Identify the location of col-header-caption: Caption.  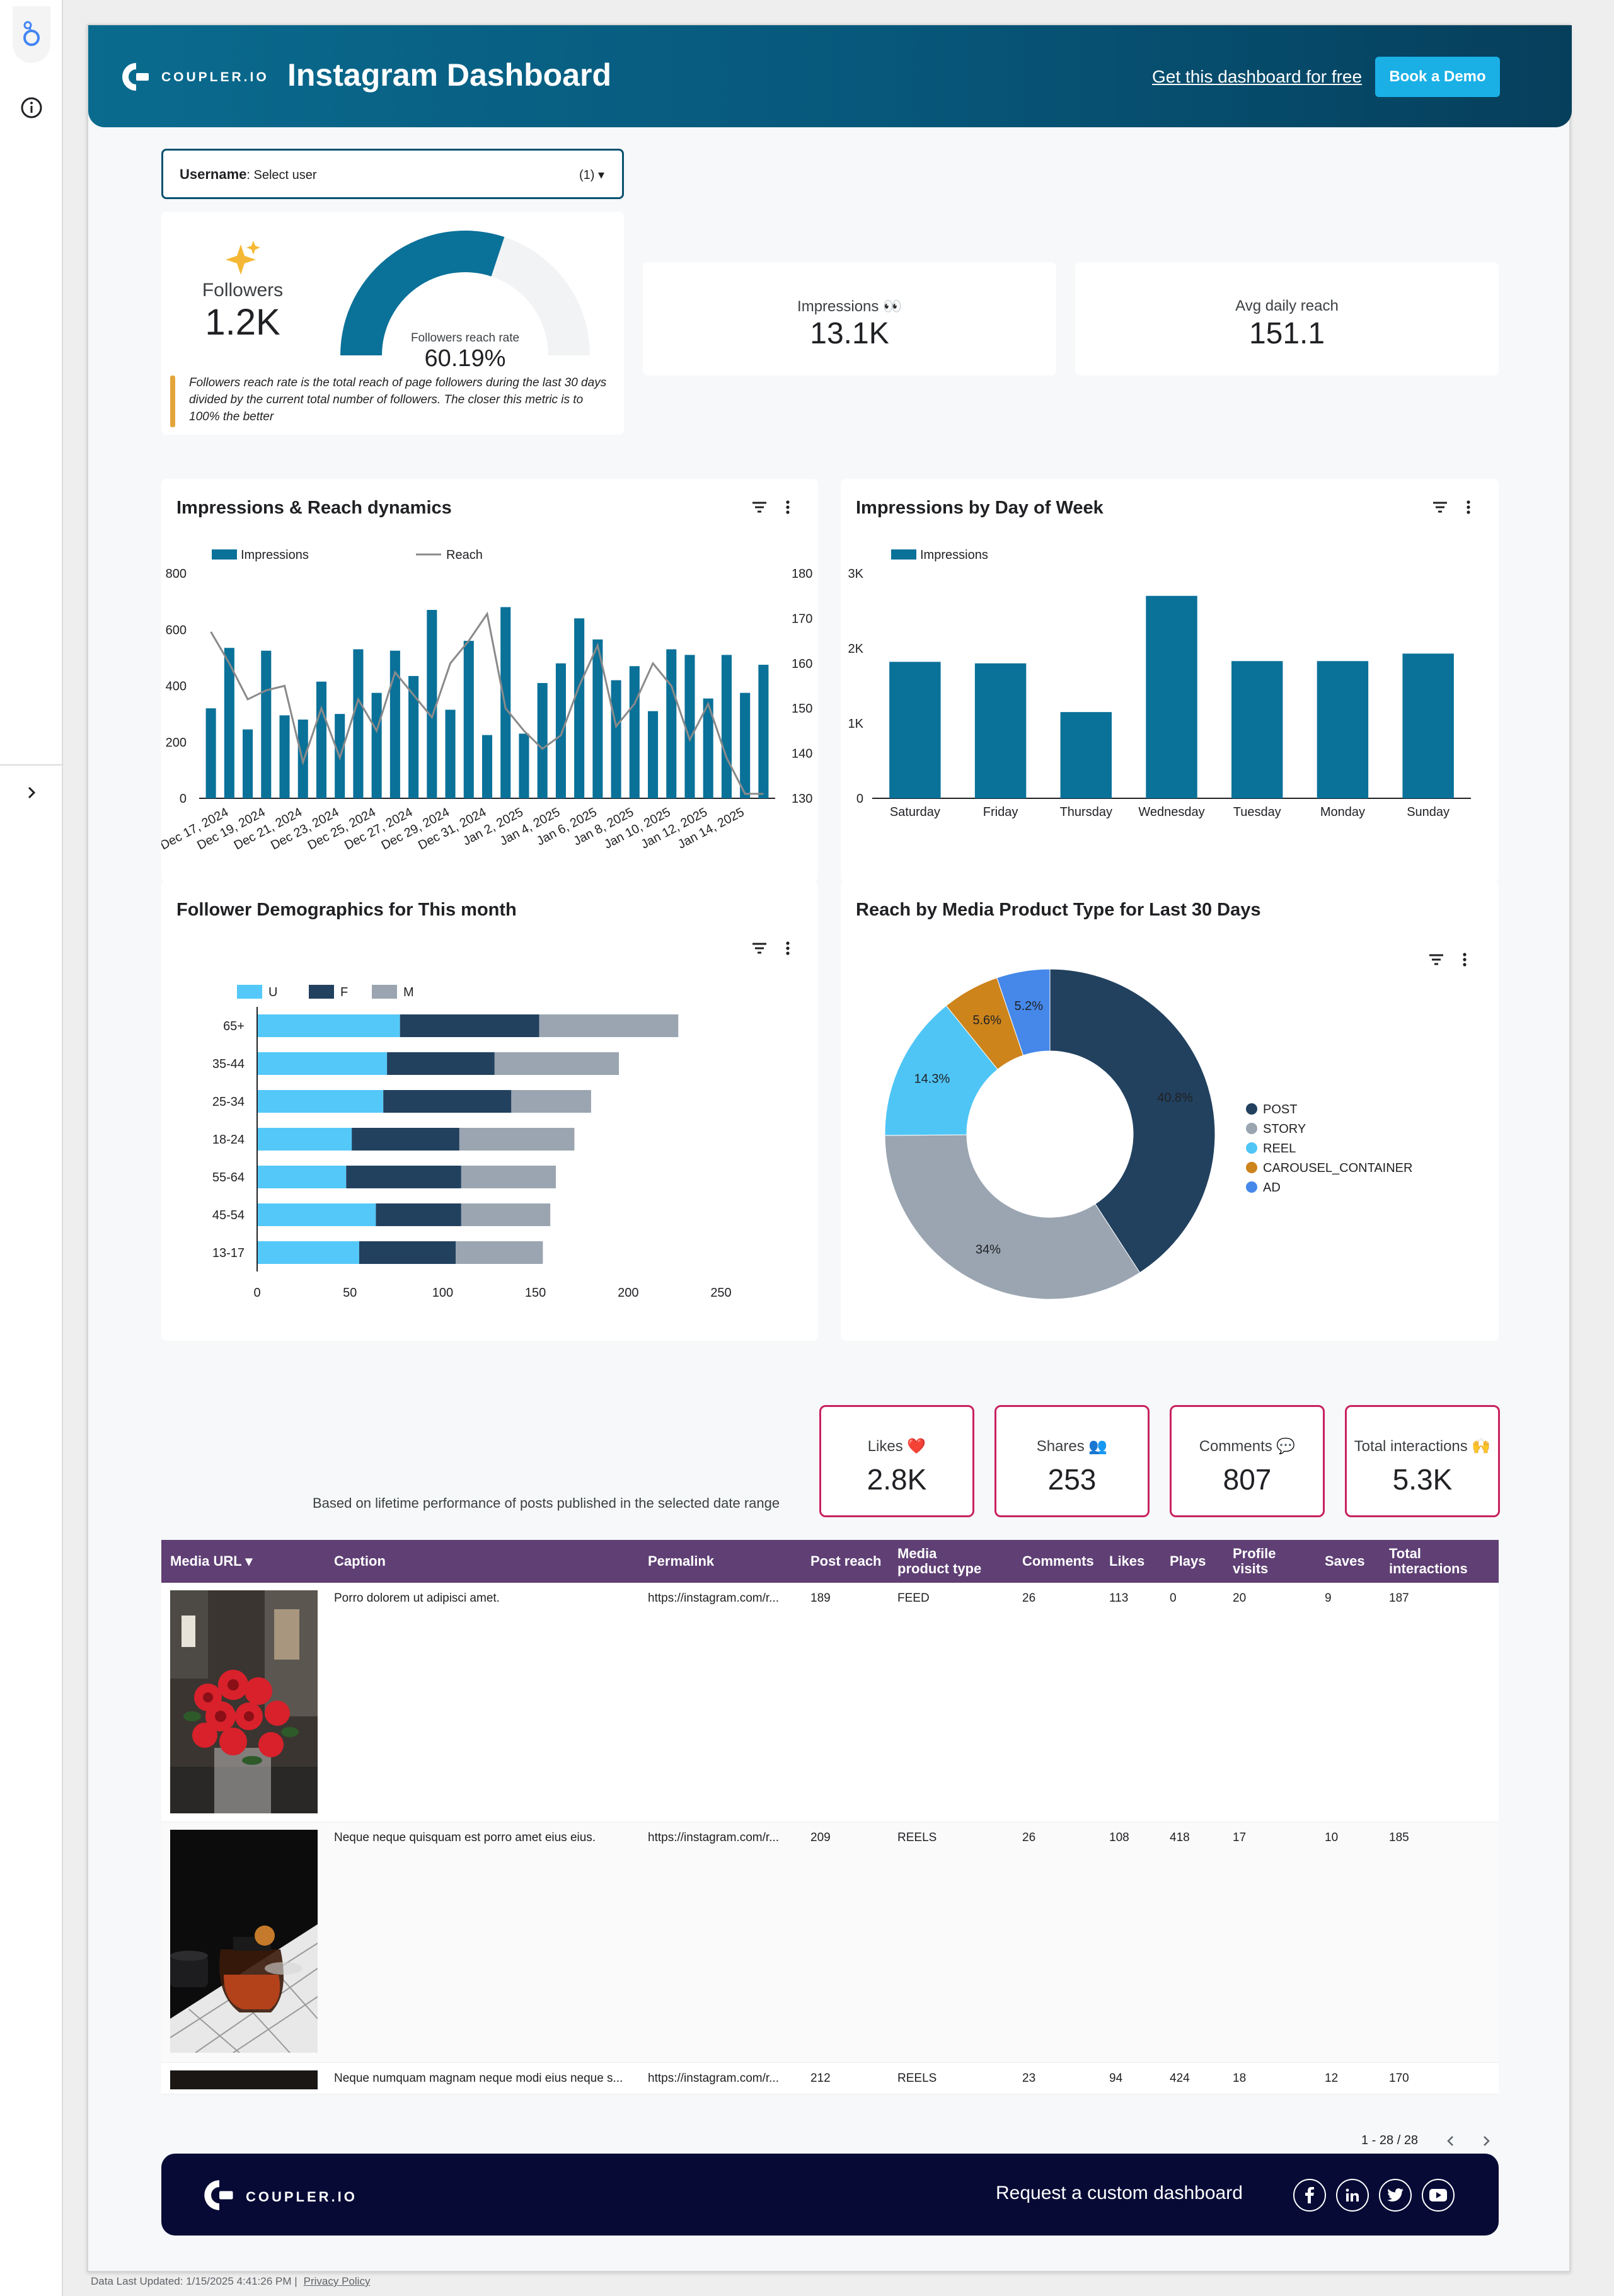
(360, 1561).